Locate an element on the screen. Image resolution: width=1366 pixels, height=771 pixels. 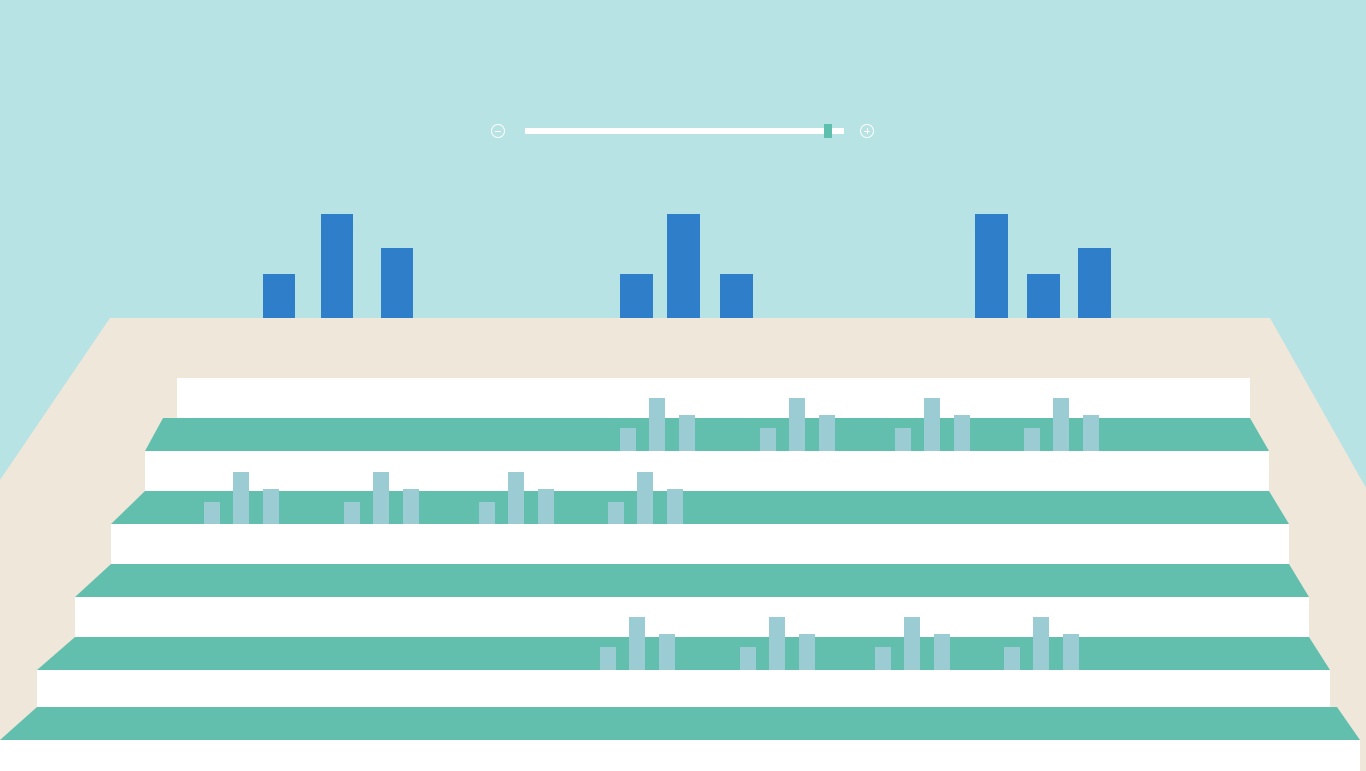
zoom-in-icon is located at coordinates (867, 131).